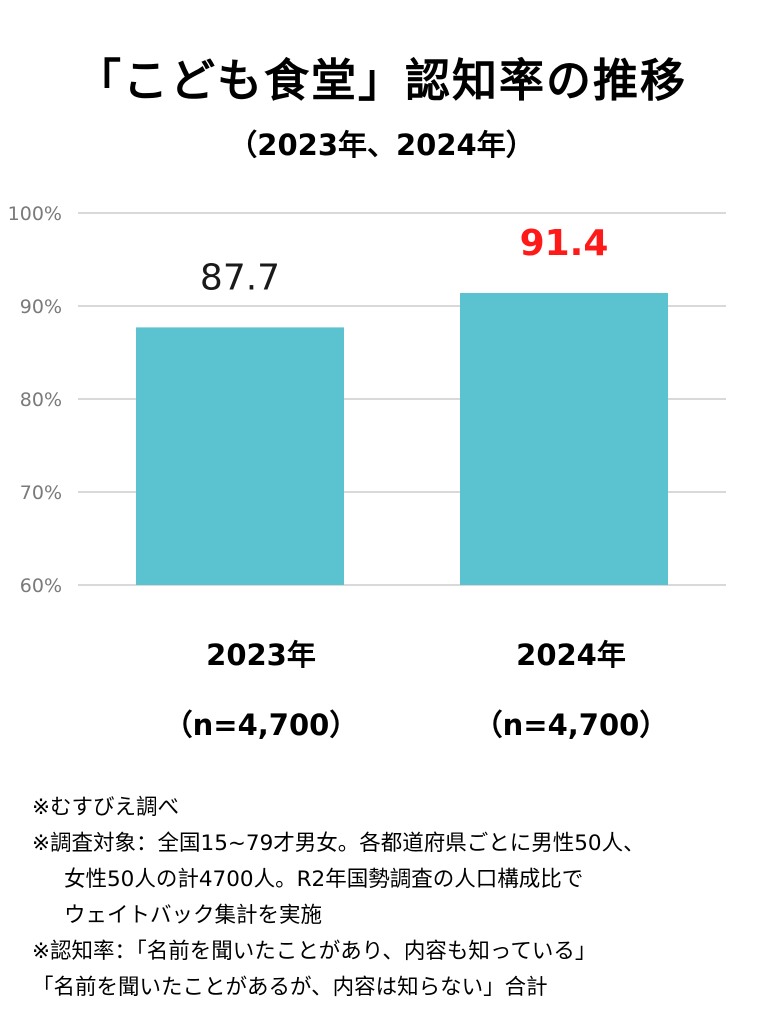 The width and height of the screenshot is (763, 1024). Describe the element at coordinates (314, 951) in the screenshot. I see `footnote-awareness-definition: ※認知率：「名前を聞いたことがあり、内容も知っている」` at that location.